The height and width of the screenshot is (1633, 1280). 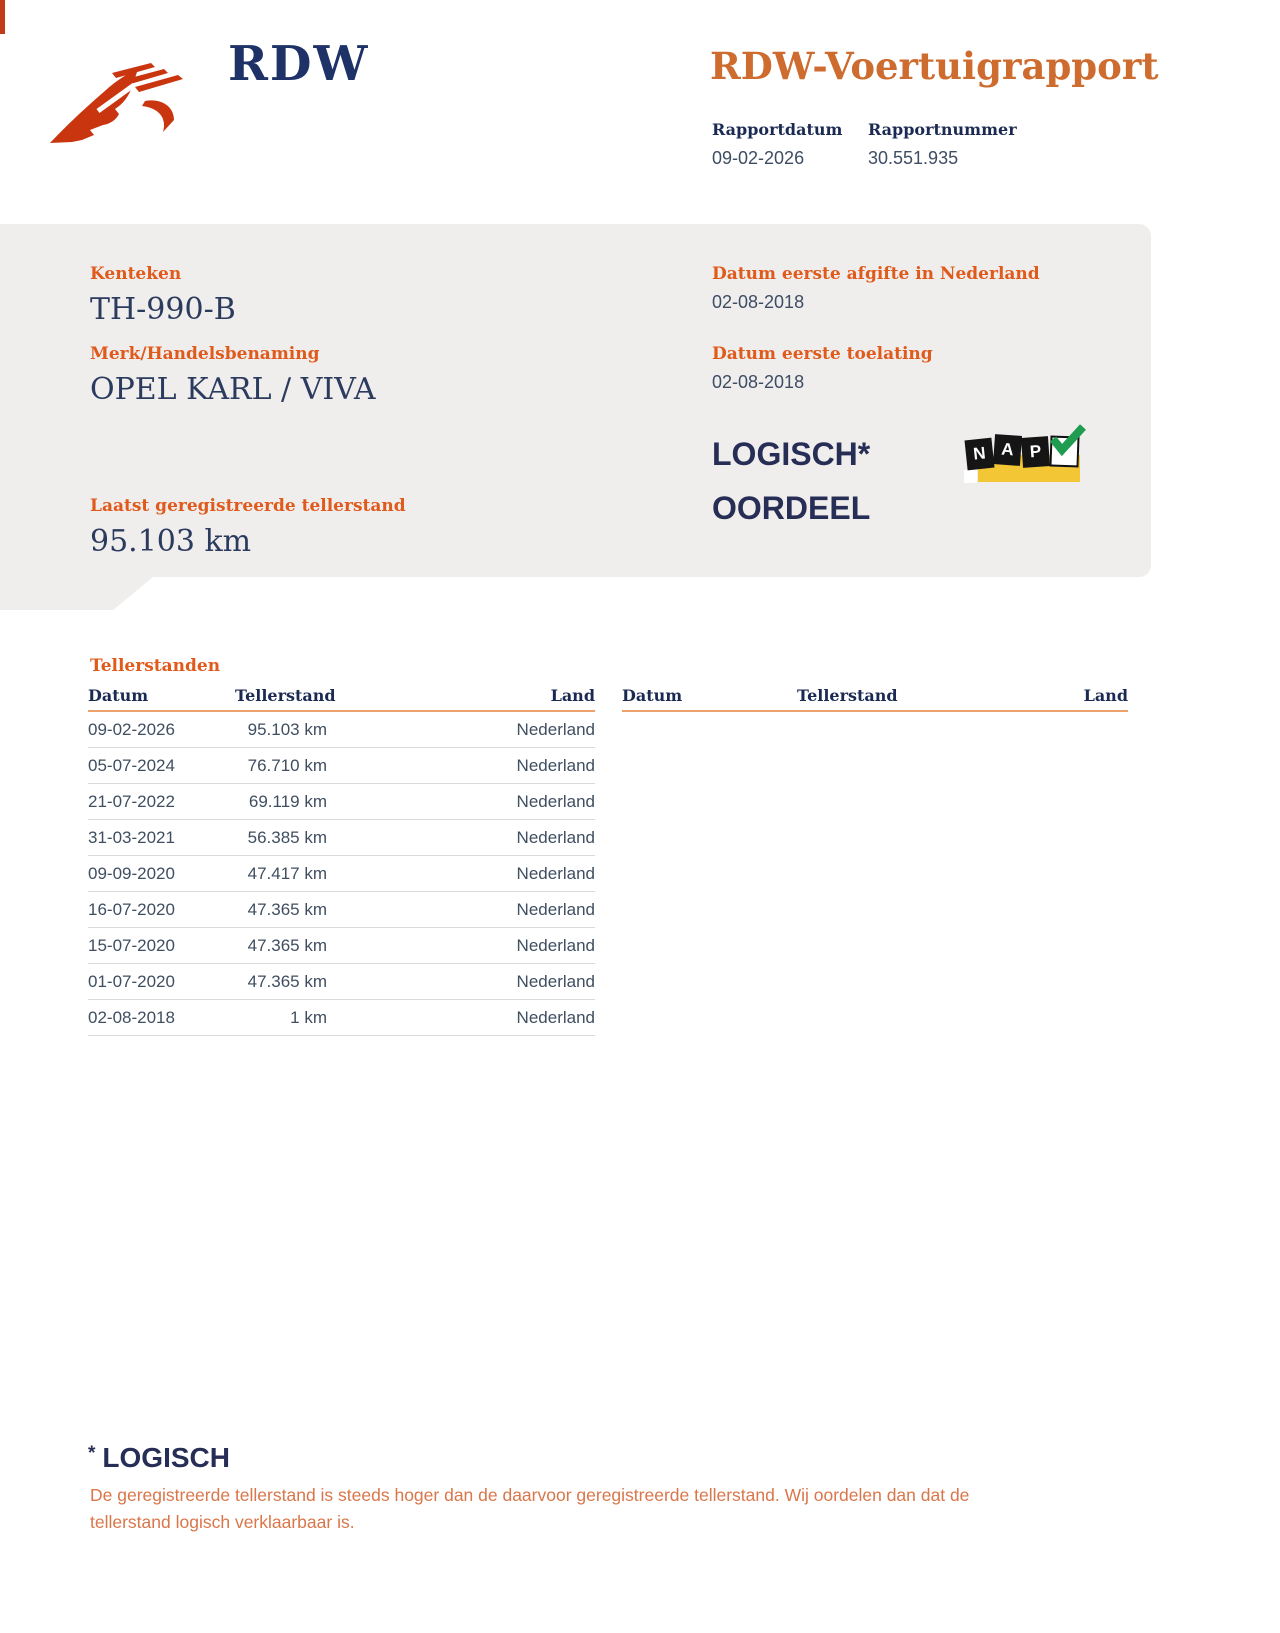 What do you see at coordinates (875, 861) in the screenshot?
I see `tellerstanden-table-right: Datum Tellerstand Land` at bounding box center [875, 861].